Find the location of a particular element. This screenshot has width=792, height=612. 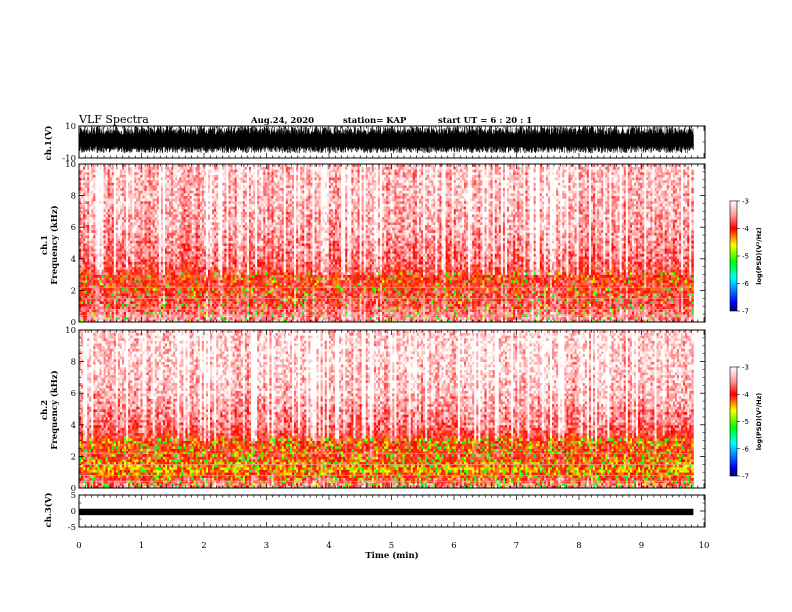

x-tick-label: 9 is located at coordinates (641, 546).